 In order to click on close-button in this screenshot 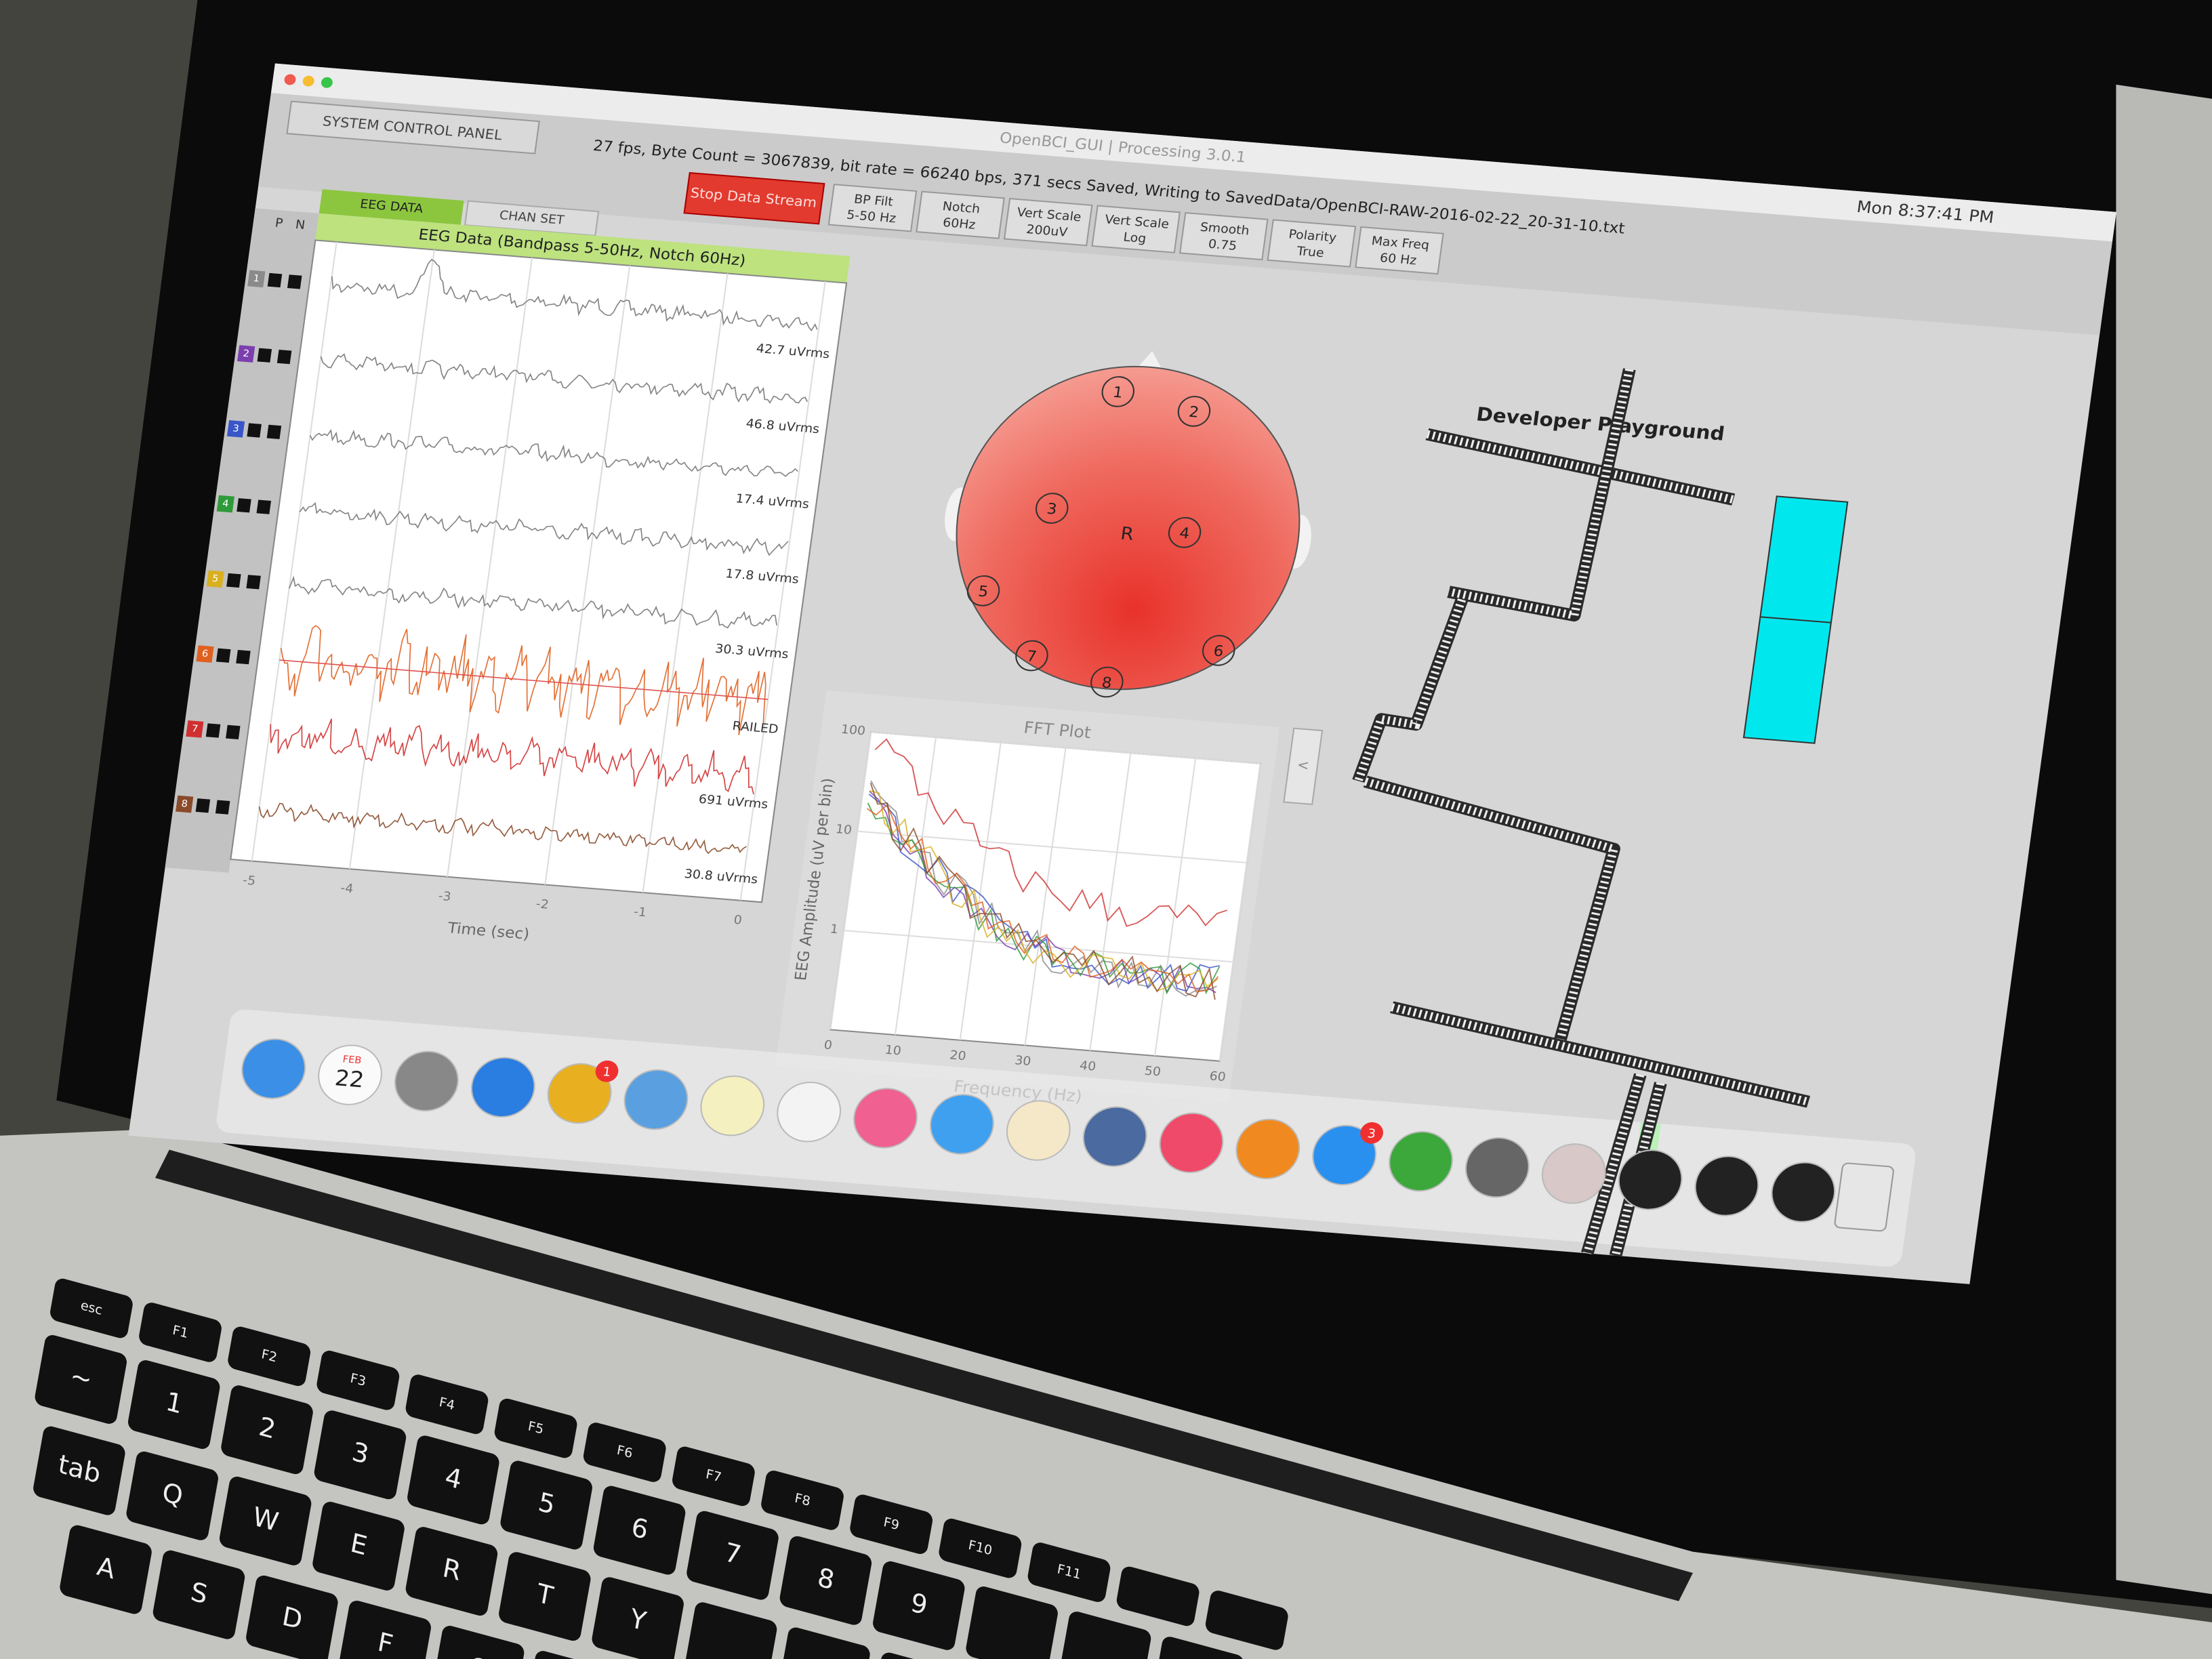, I will do `click(290, 80)`.